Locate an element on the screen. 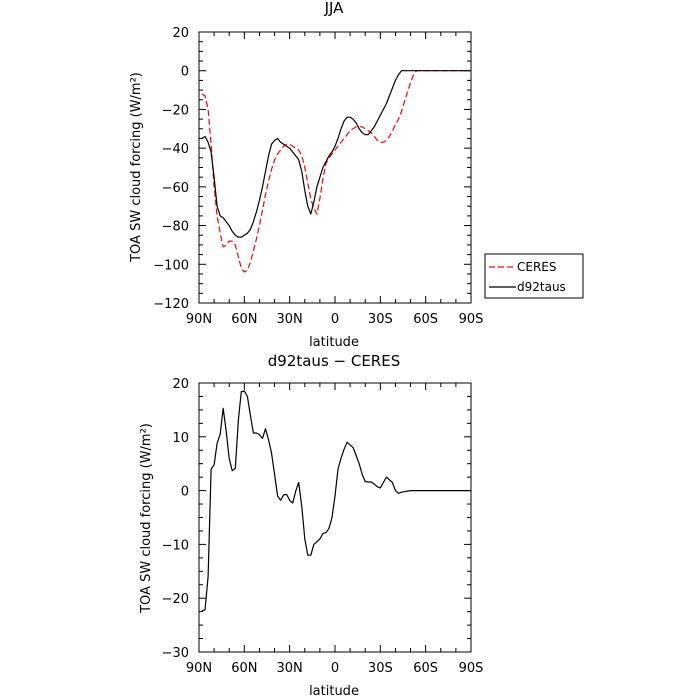  series-line-difference is located at coordinates (336, 501).